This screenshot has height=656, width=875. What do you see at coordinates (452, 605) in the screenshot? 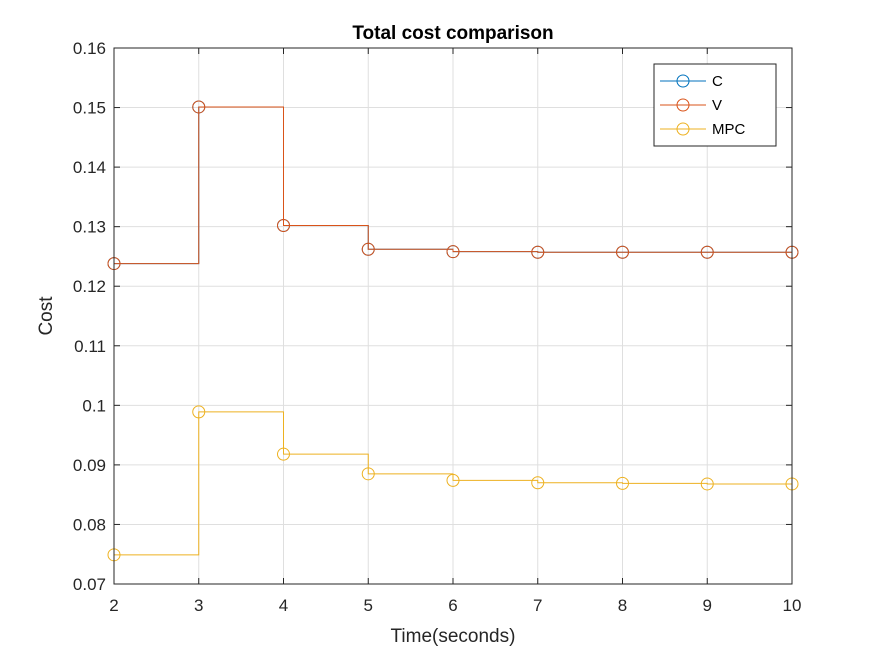
I see `x-tick-label: 6` at bounding box center [452, 605].